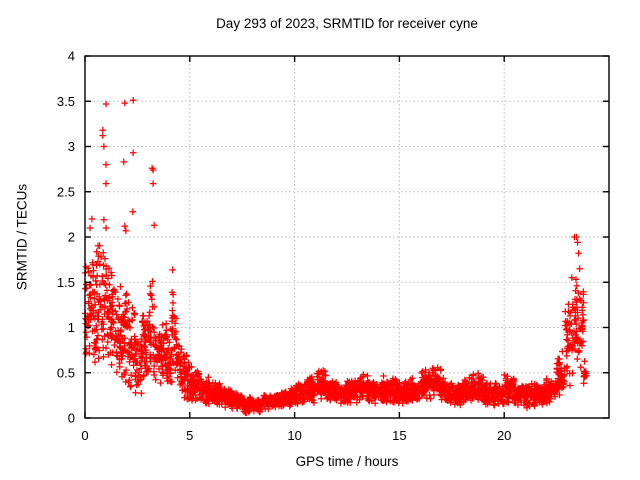 The width and height of the screenshot is (640, 480). What do you see at coordinates (71, 327) in the screenshot?
I see `y-tick-label: 1` at bounding box center [71, 327].